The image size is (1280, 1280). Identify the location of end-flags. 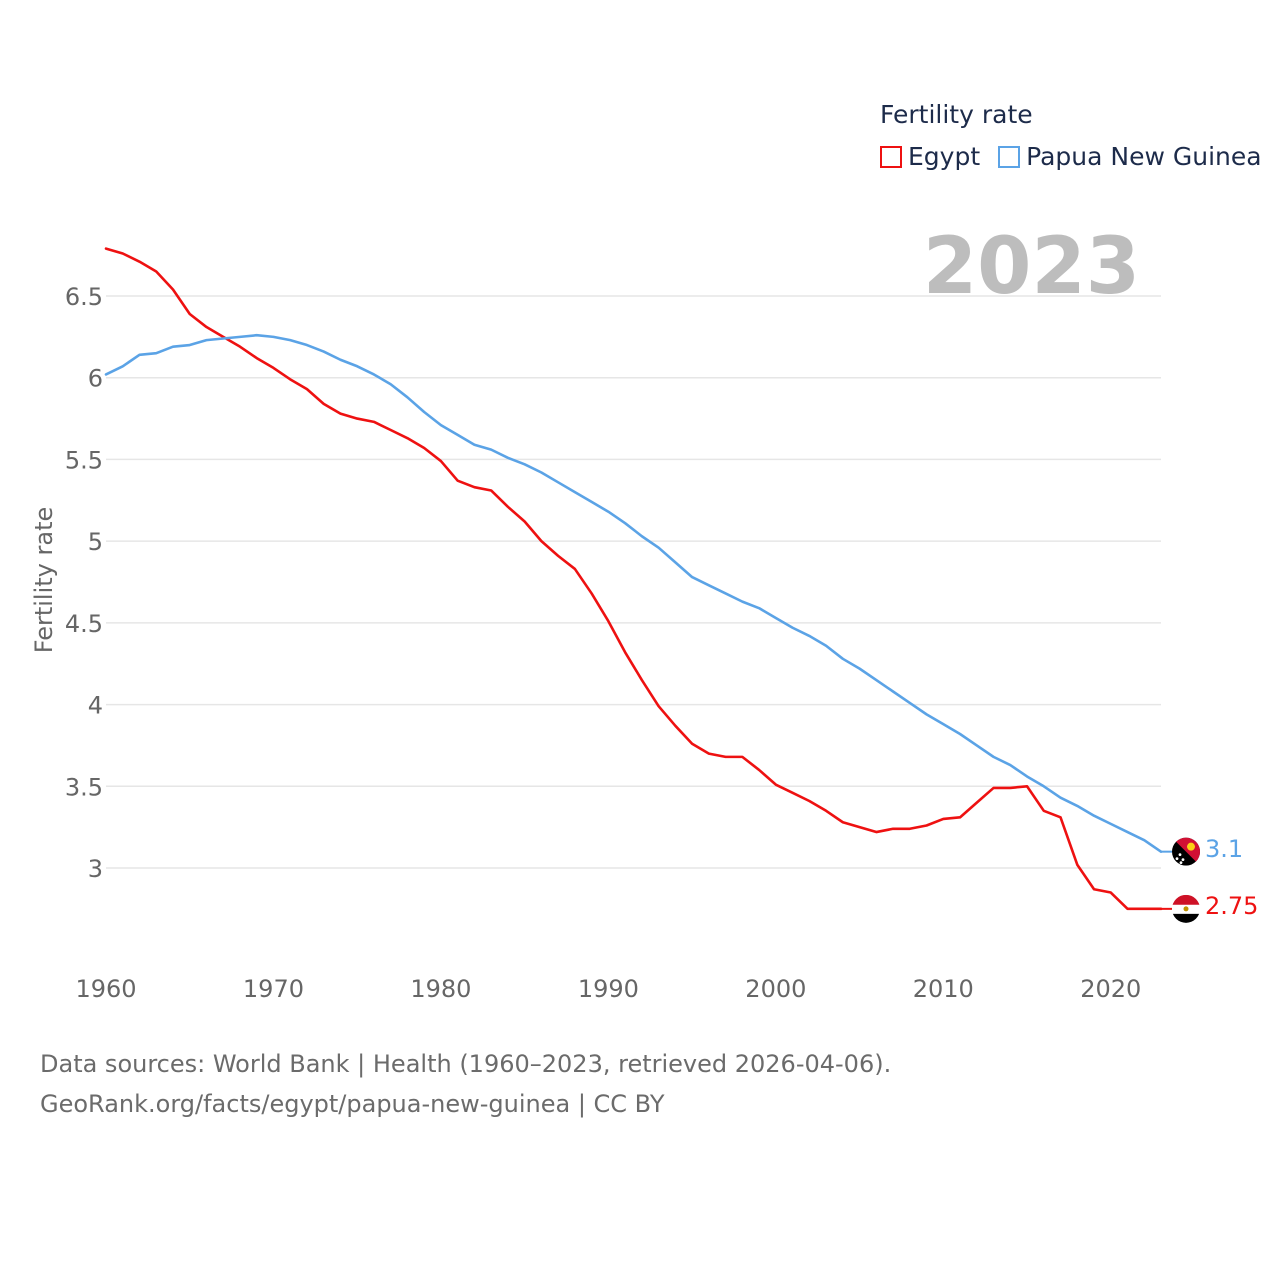
(1180, 880).